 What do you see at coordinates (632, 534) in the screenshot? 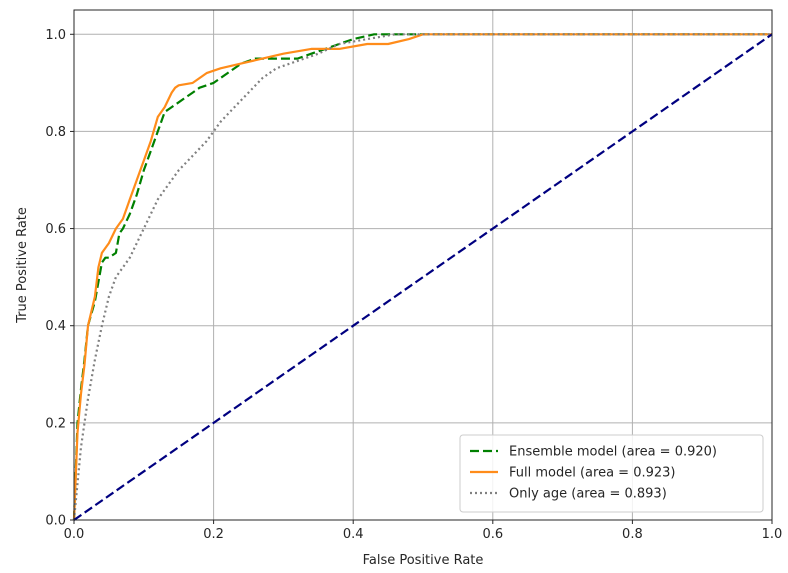
I see `x-tick-label: 0.8` at bounding box center [632, 534].